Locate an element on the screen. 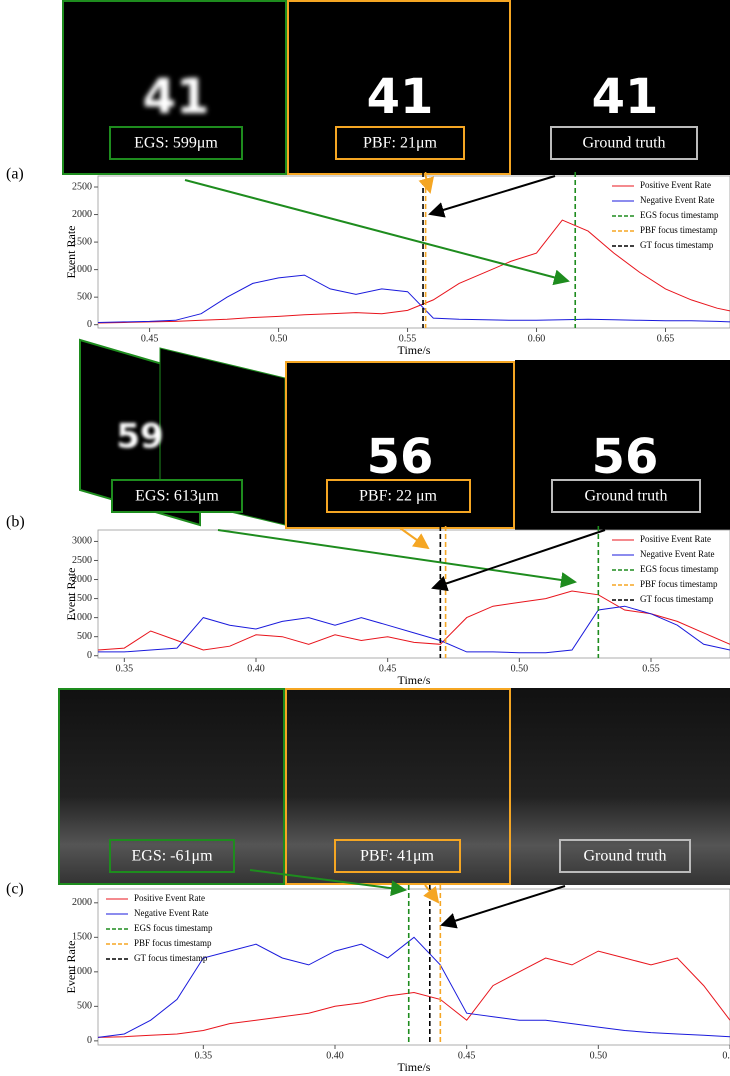 Image resolution: width=730 pixels, height=1076 pixels. x-tick-label: 0.65 is located at coordinates (666, 338).